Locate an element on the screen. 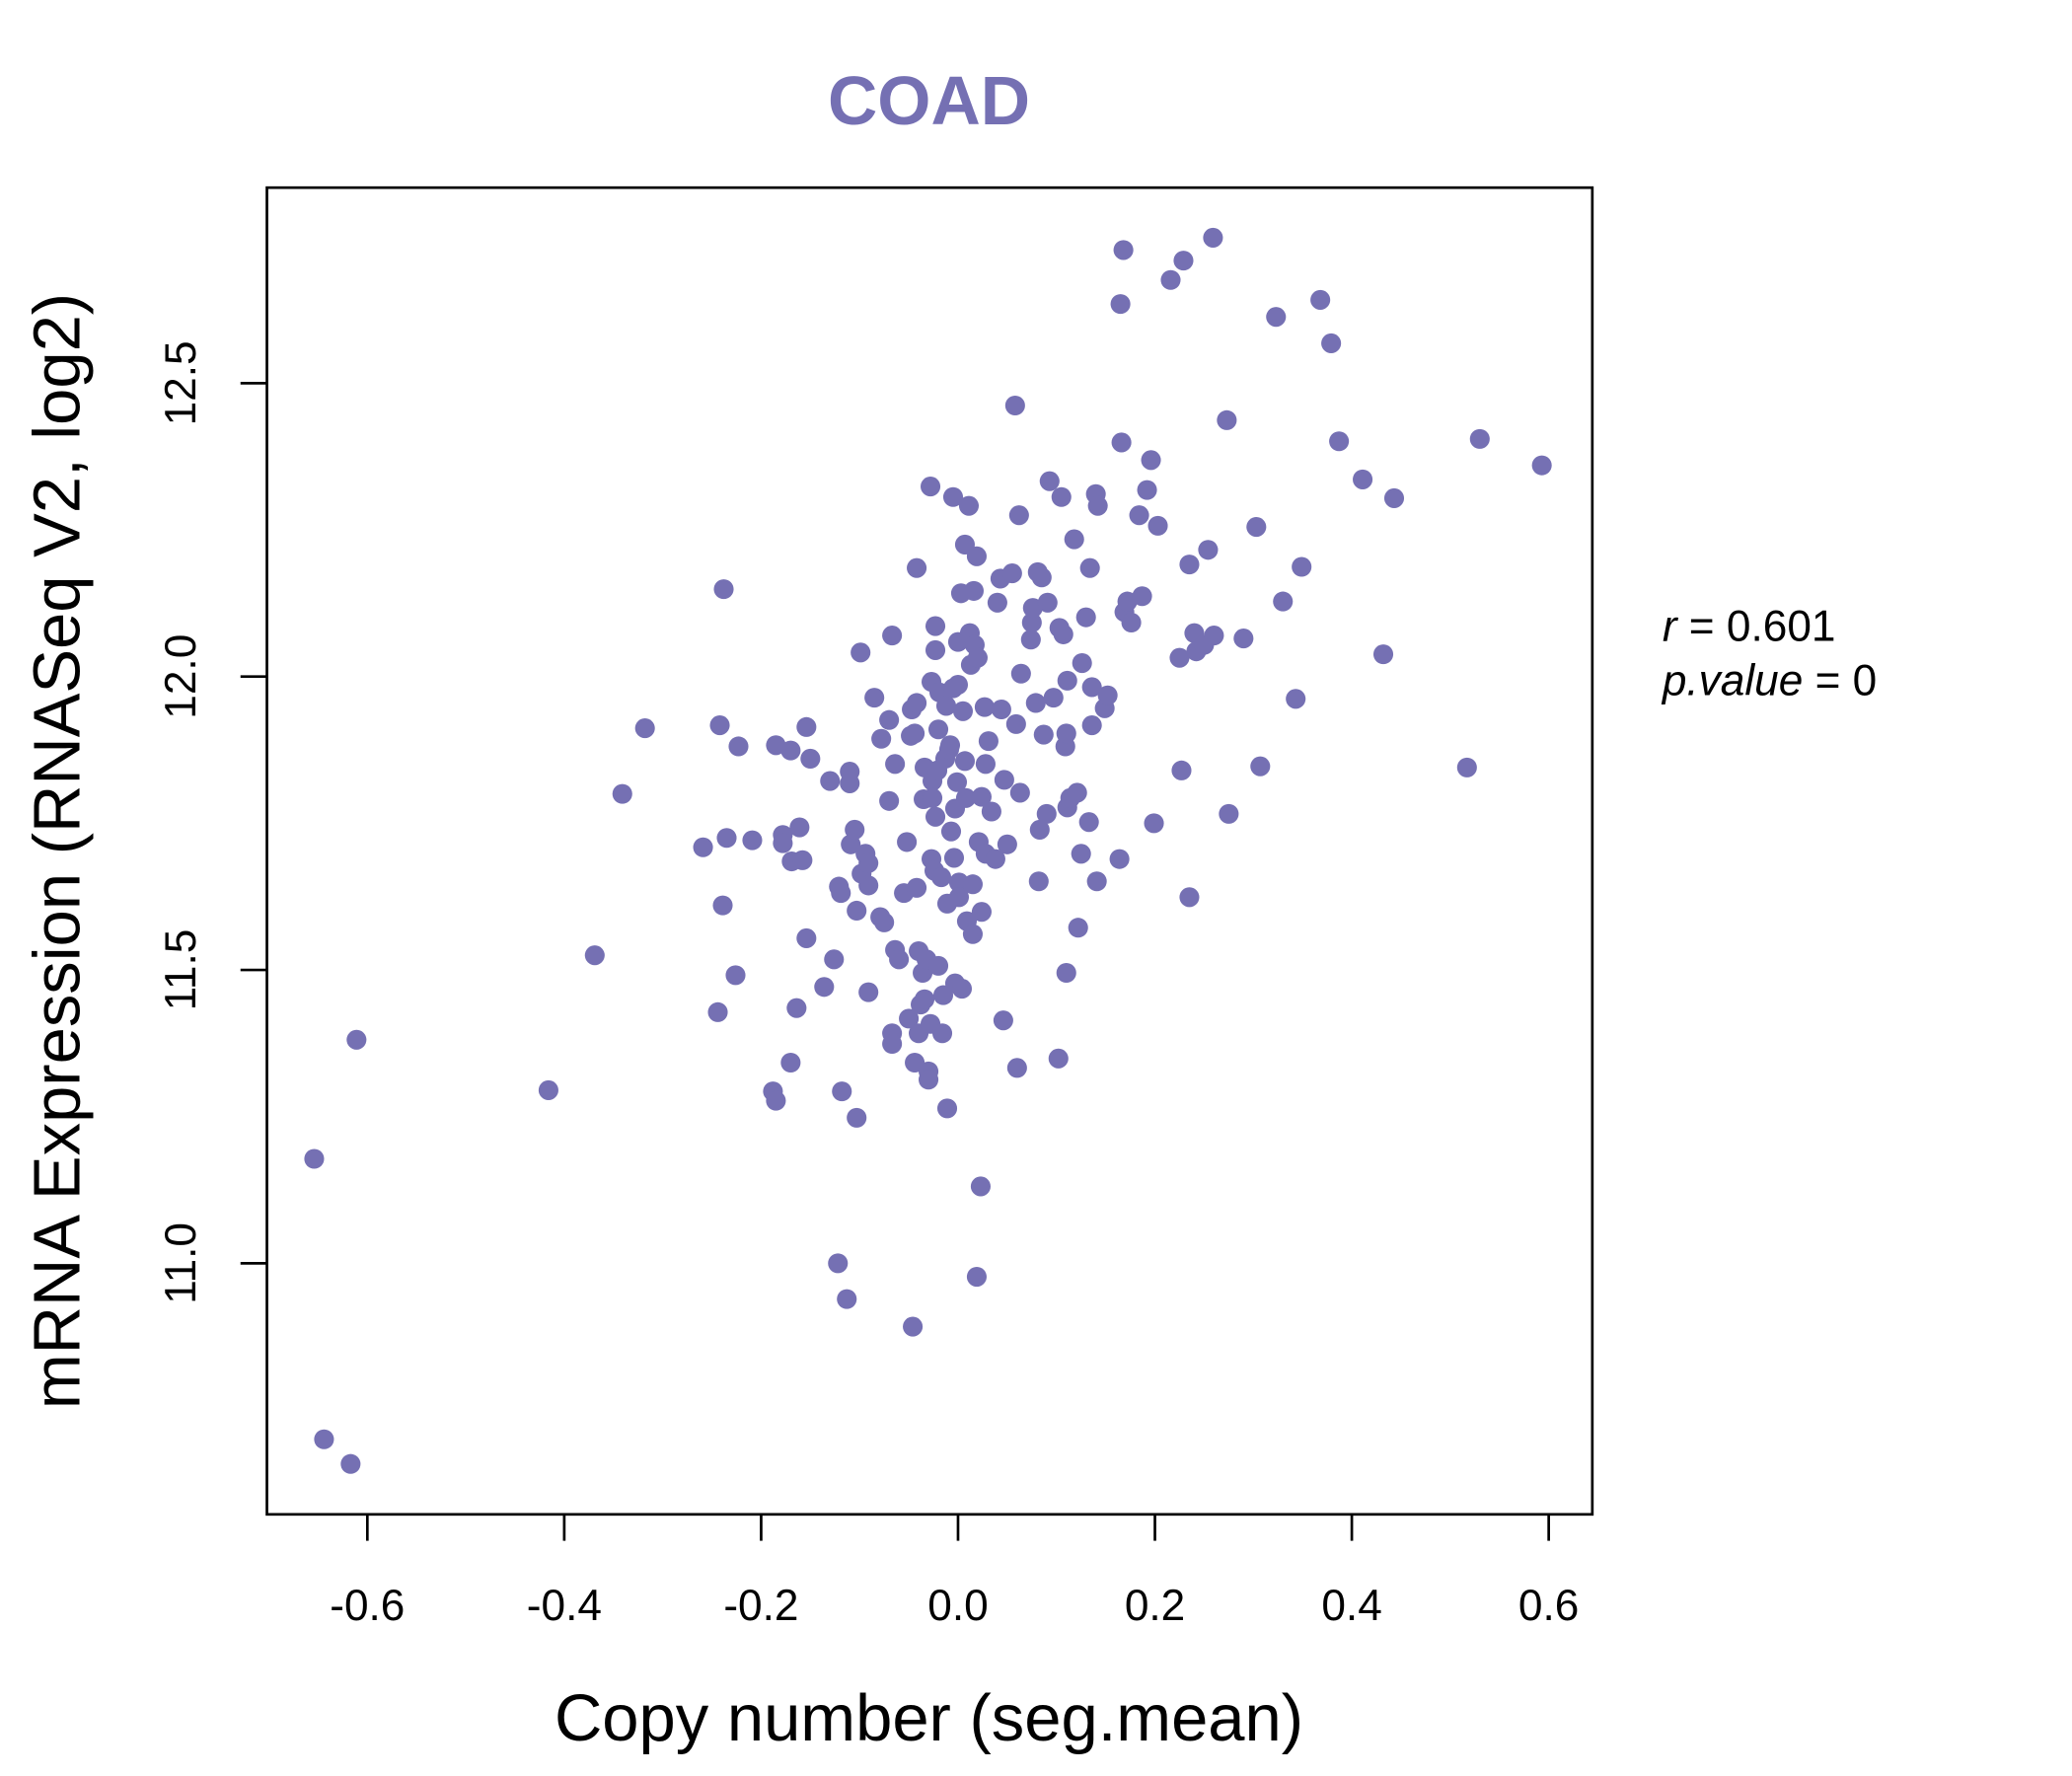  svg-text: r = 0.601 is located at coordinates (1750, 627).